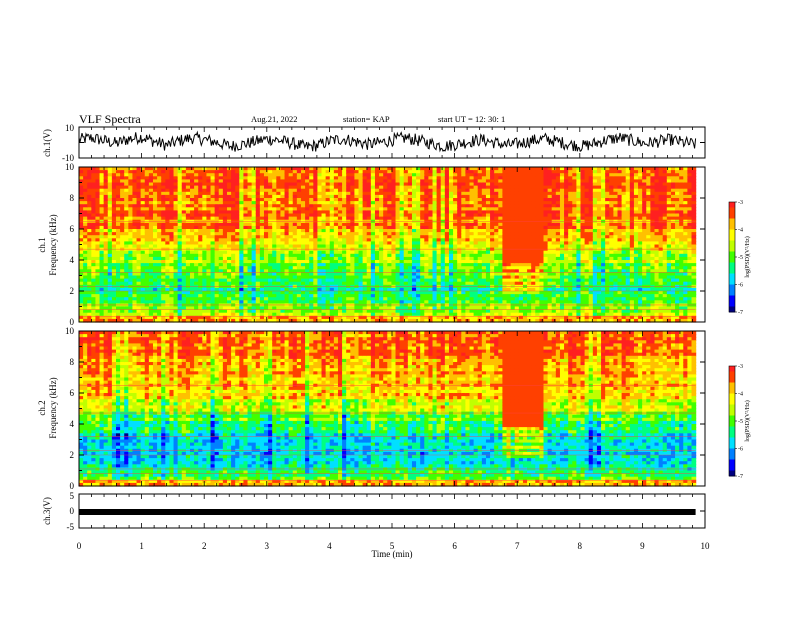  I want to click on figure-title: VLF Spectra, so click(110, 119).